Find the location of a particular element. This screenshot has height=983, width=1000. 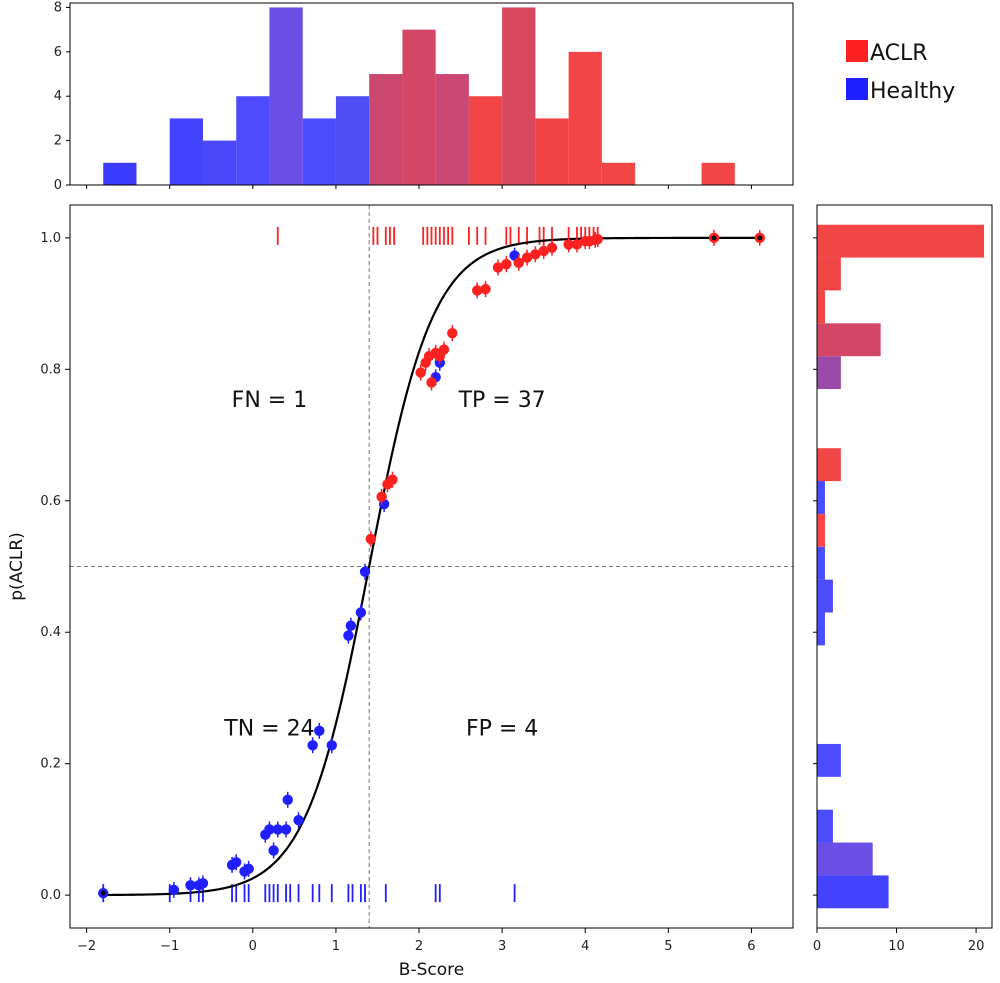

top-hist-y-tick-label: 2 is located at coordinates (58, 141).